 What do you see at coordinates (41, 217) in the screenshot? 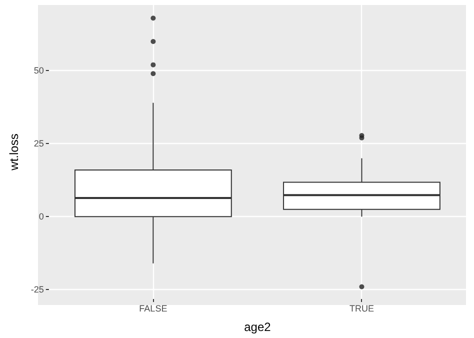
I see `y-tick-label: 0` at bounding box center [41, 217].